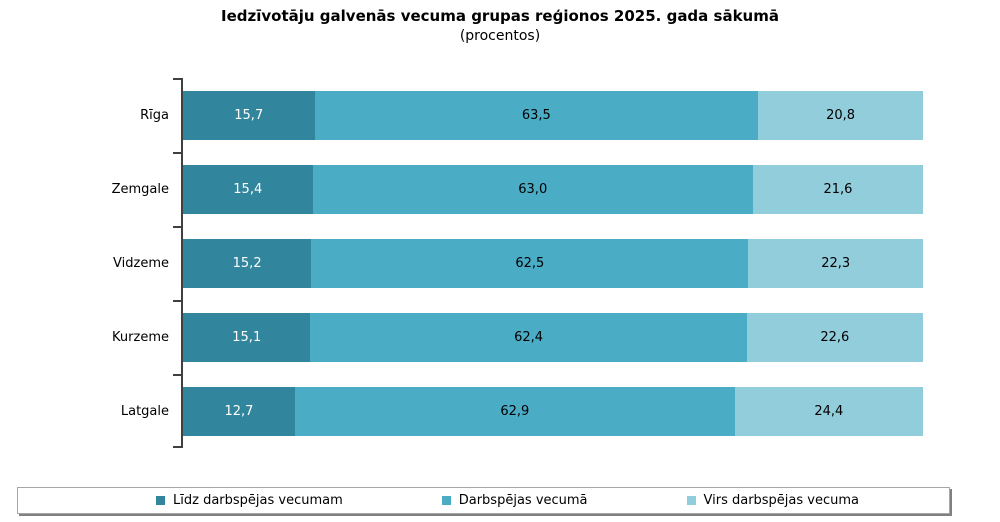 The image size is (1000, 522). I want to click on value-label: 22,3, so click(836, 263).